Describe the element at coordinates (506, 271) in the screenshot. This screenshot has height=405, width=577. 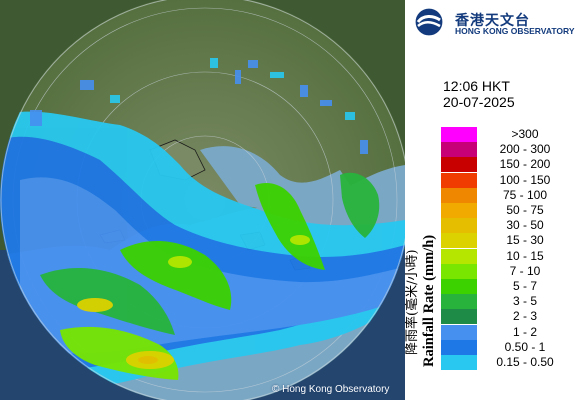
I see `legend-row: 7 - 10` at that location.